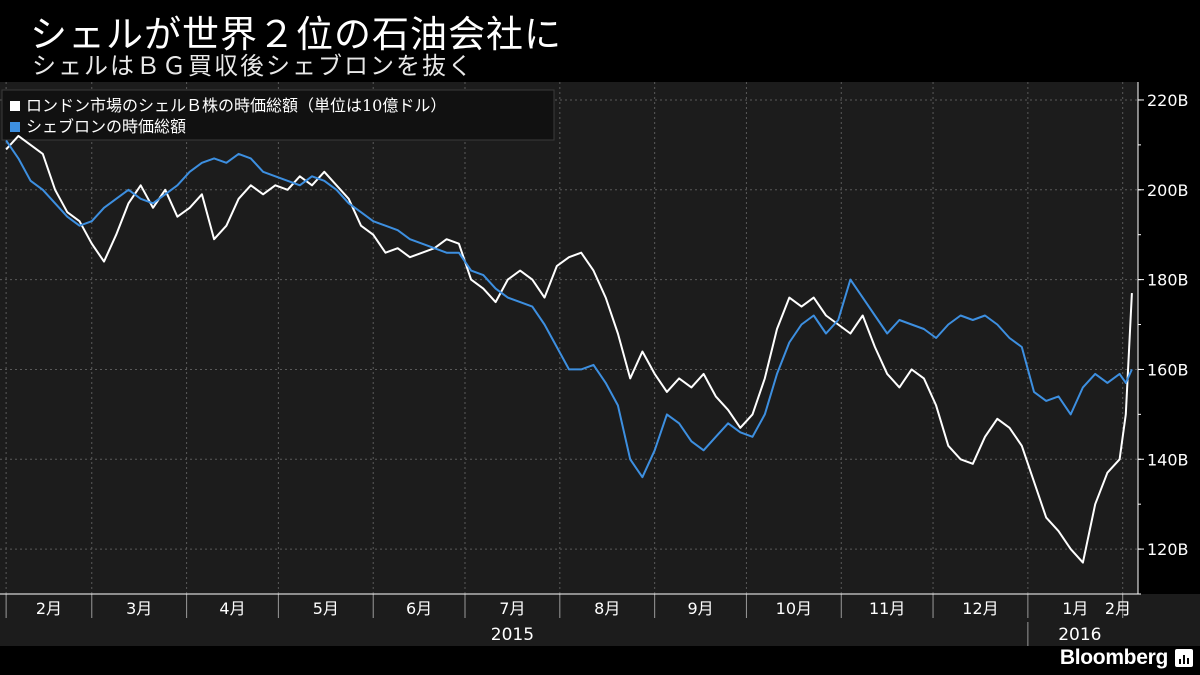 This screenshot has height=675, width=1200. What do you see at coordinates (1168, 280) in the screenshot?
I see `y-tick-label: 180B` at bounding box center [1168, 280].